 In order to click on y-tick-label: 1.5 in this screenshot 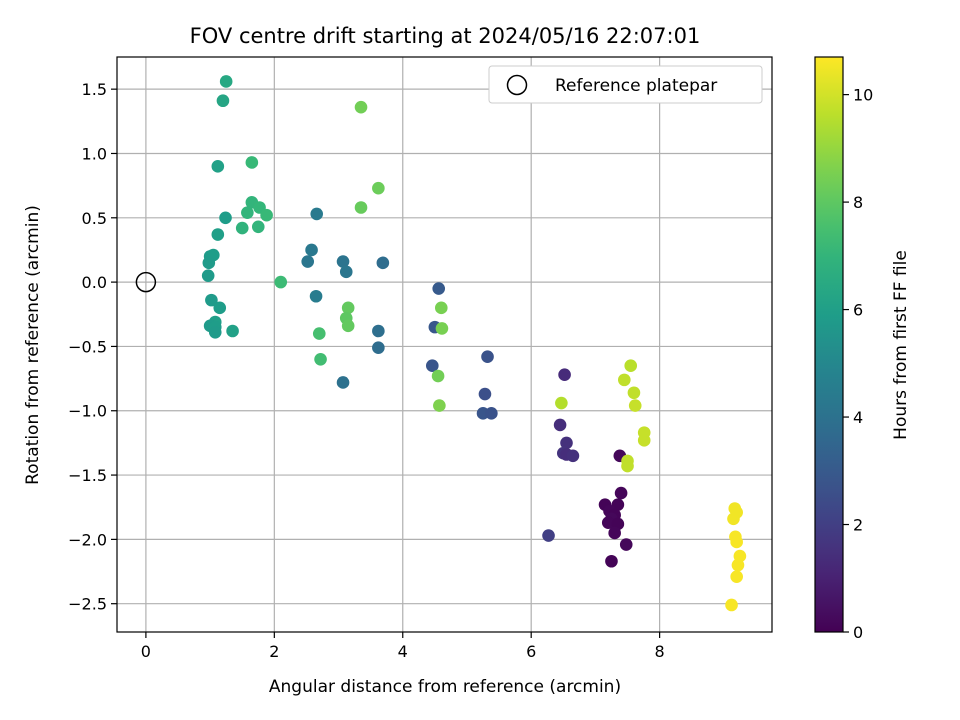, I will do `click(94, 89)`.